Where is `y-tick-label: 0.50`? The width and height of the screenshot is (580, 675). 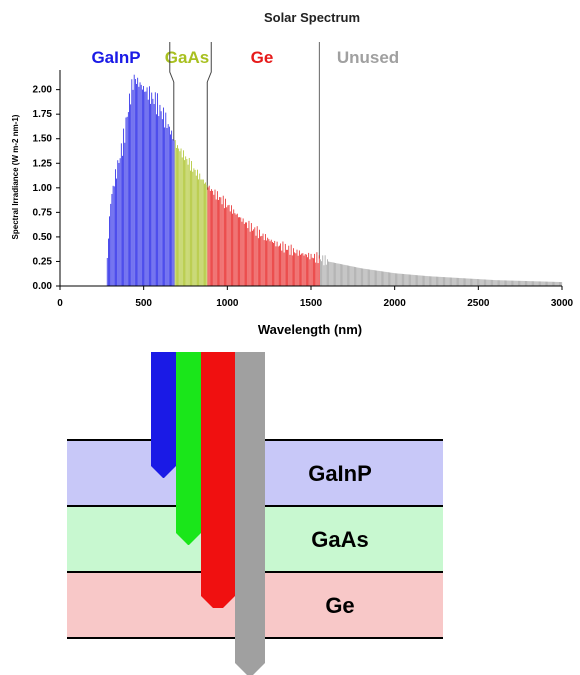 y-tick-label: 0.50 is located at coordinates (43, 237).